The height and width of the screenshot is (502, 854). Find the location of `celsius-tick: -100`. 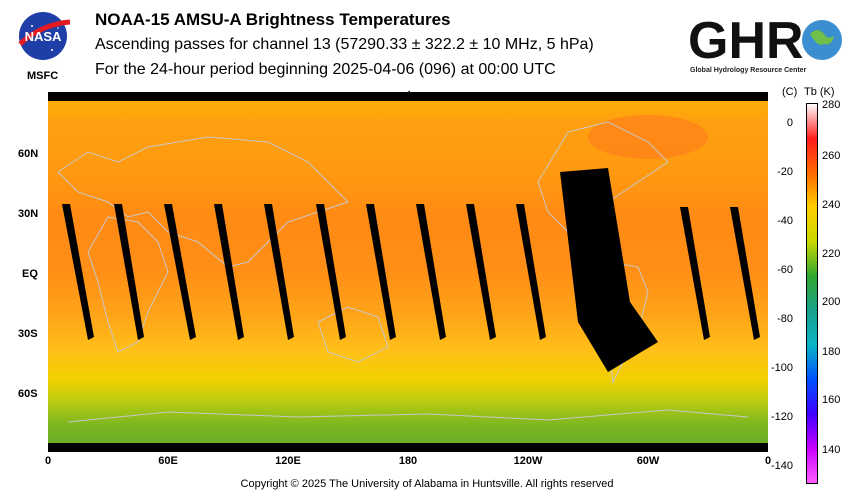

celsius-tick: -100 is located at coordinates (781, 368).